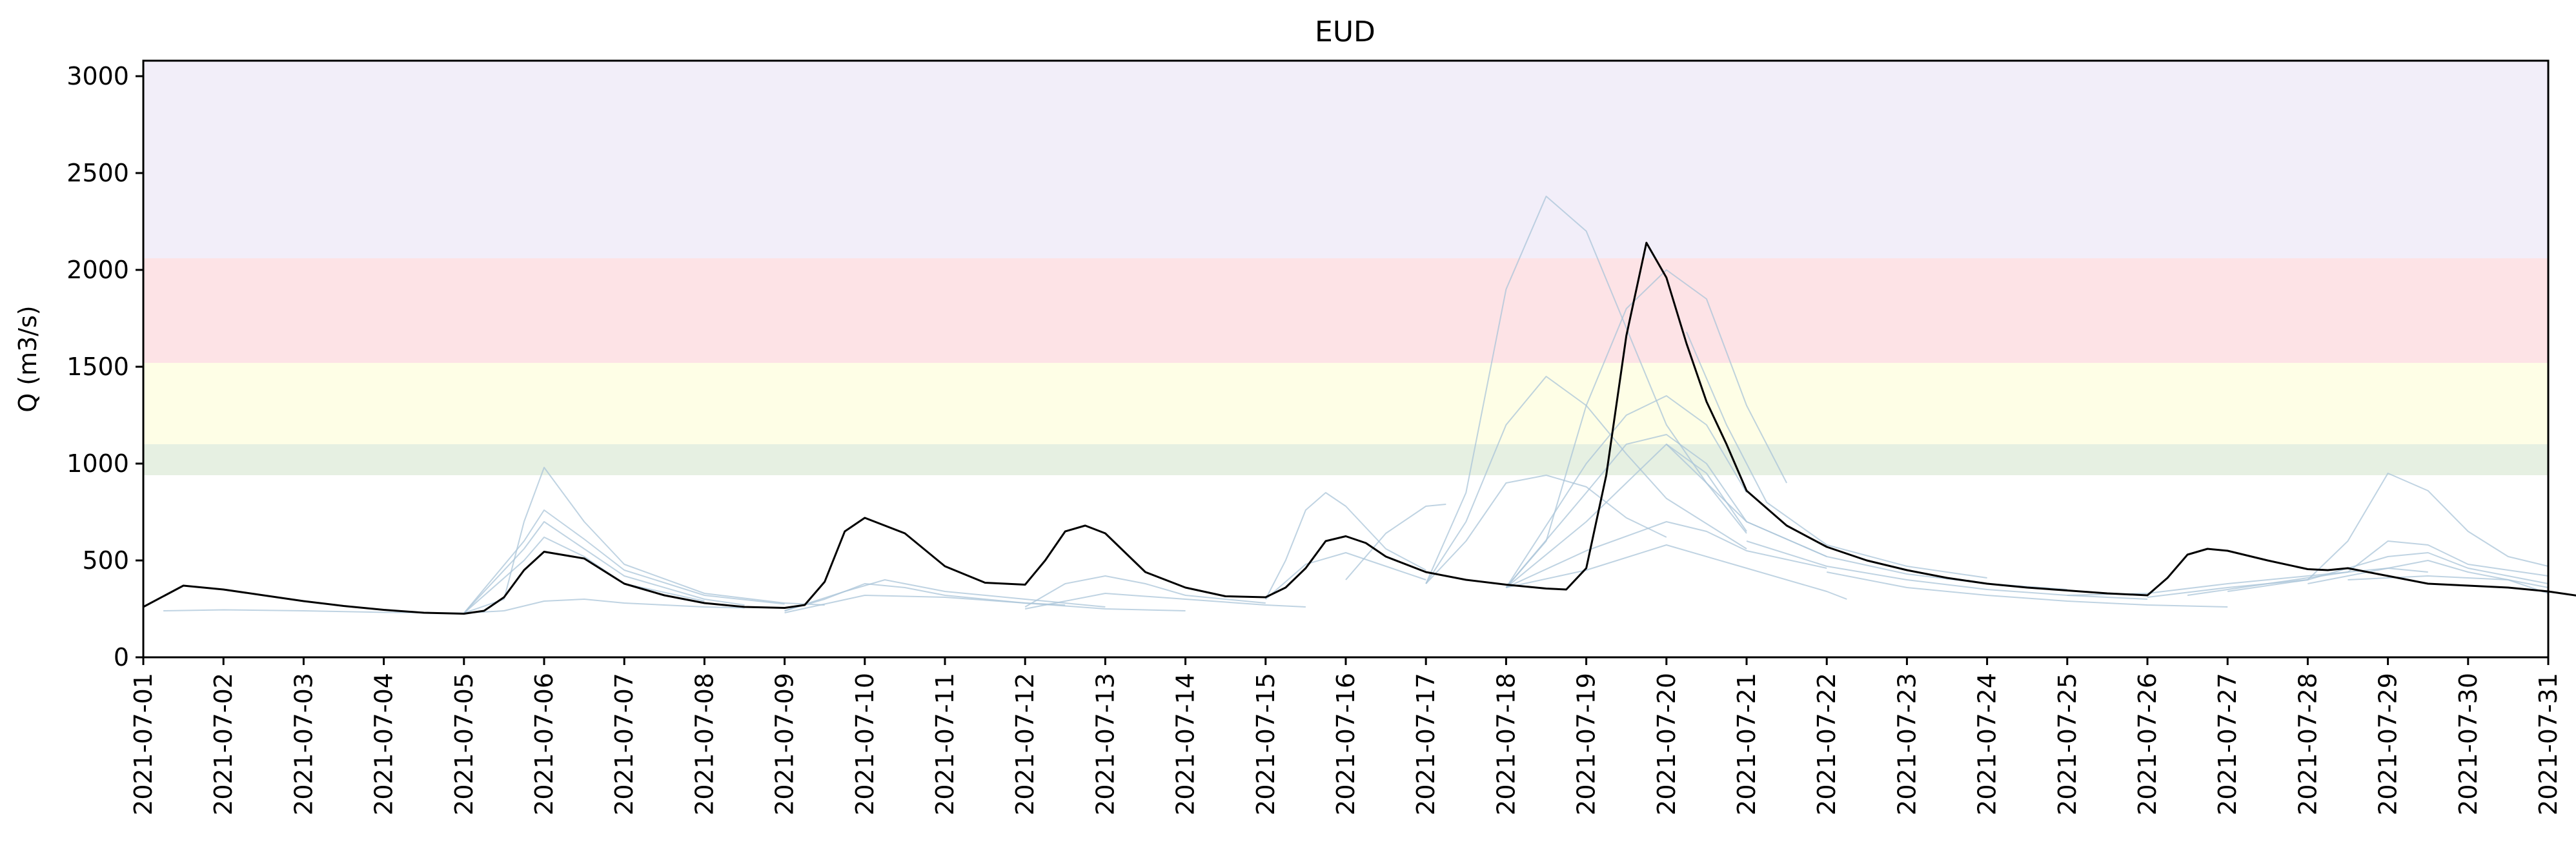 The image size is (2576, 851). I want to click on x-tick-label: 2021-07-22, so click(1826, 744).